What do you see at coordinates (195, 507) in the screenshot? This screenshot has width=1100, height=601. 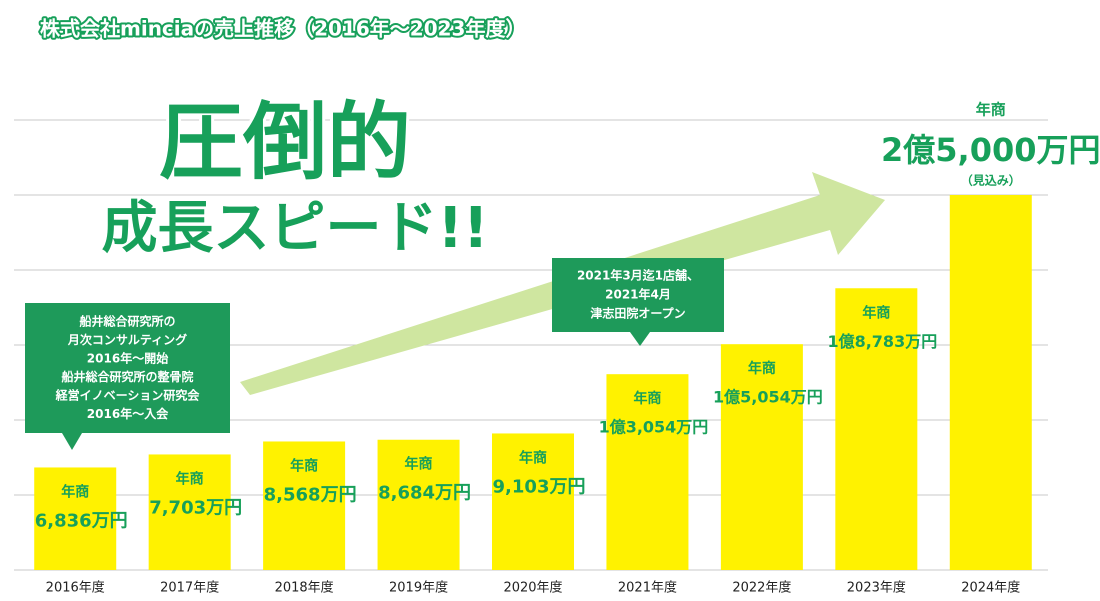 I see `value-label: 7,703万円` at bounding box center [195, 507].